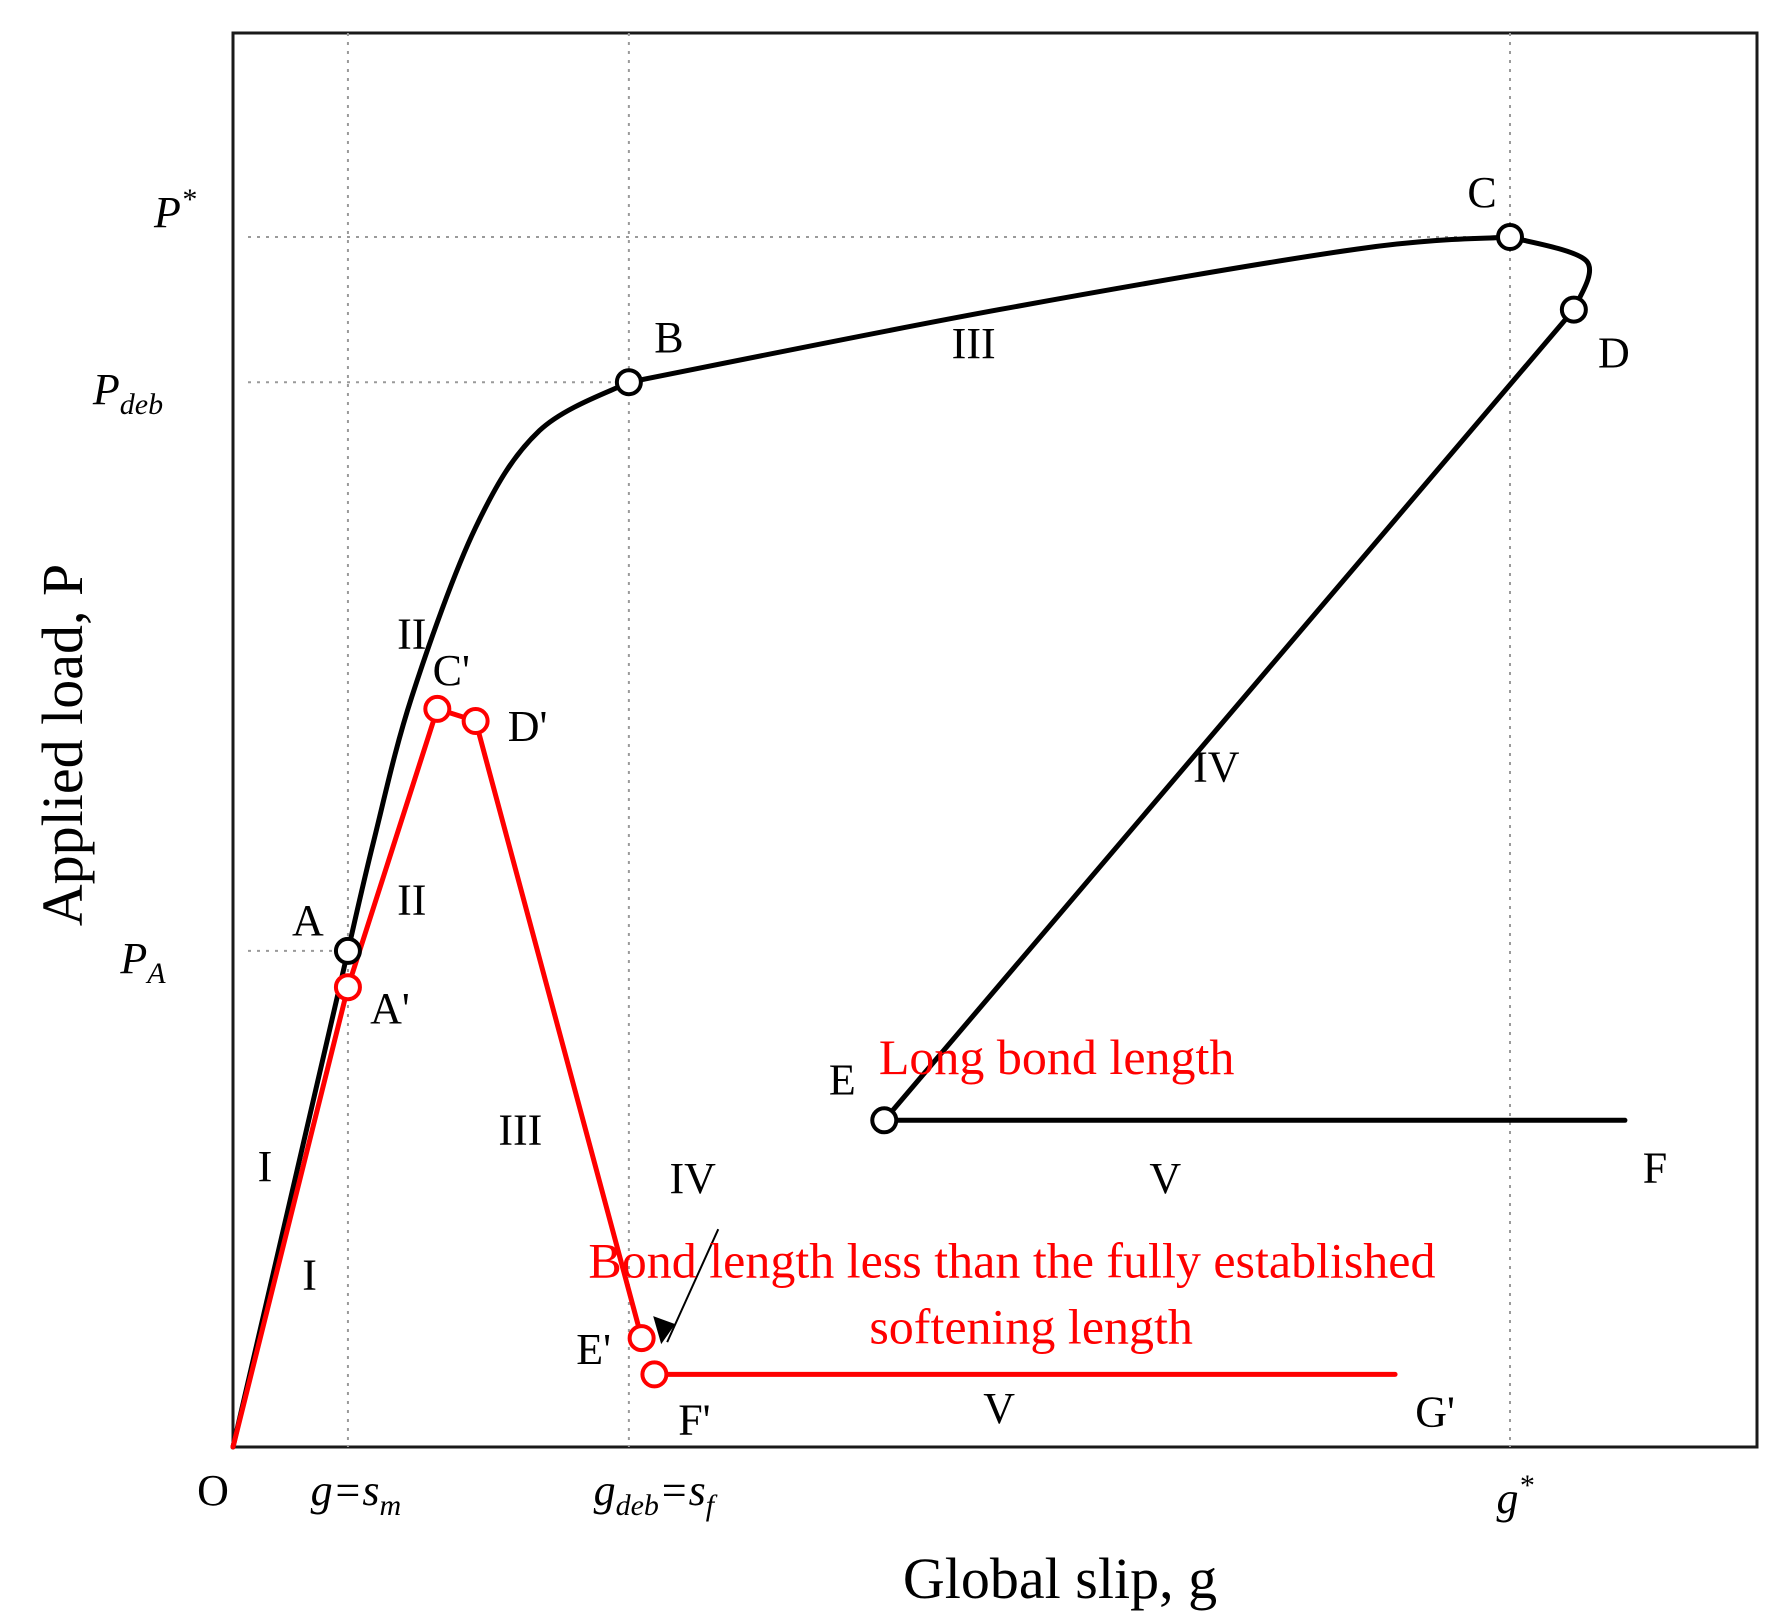 Image resolution: width=1785 pixels, height=1619 pixels. Describe the element at coordinates (411, 900) in the screenshot. I see `stage-label-short-II: II` at that location.